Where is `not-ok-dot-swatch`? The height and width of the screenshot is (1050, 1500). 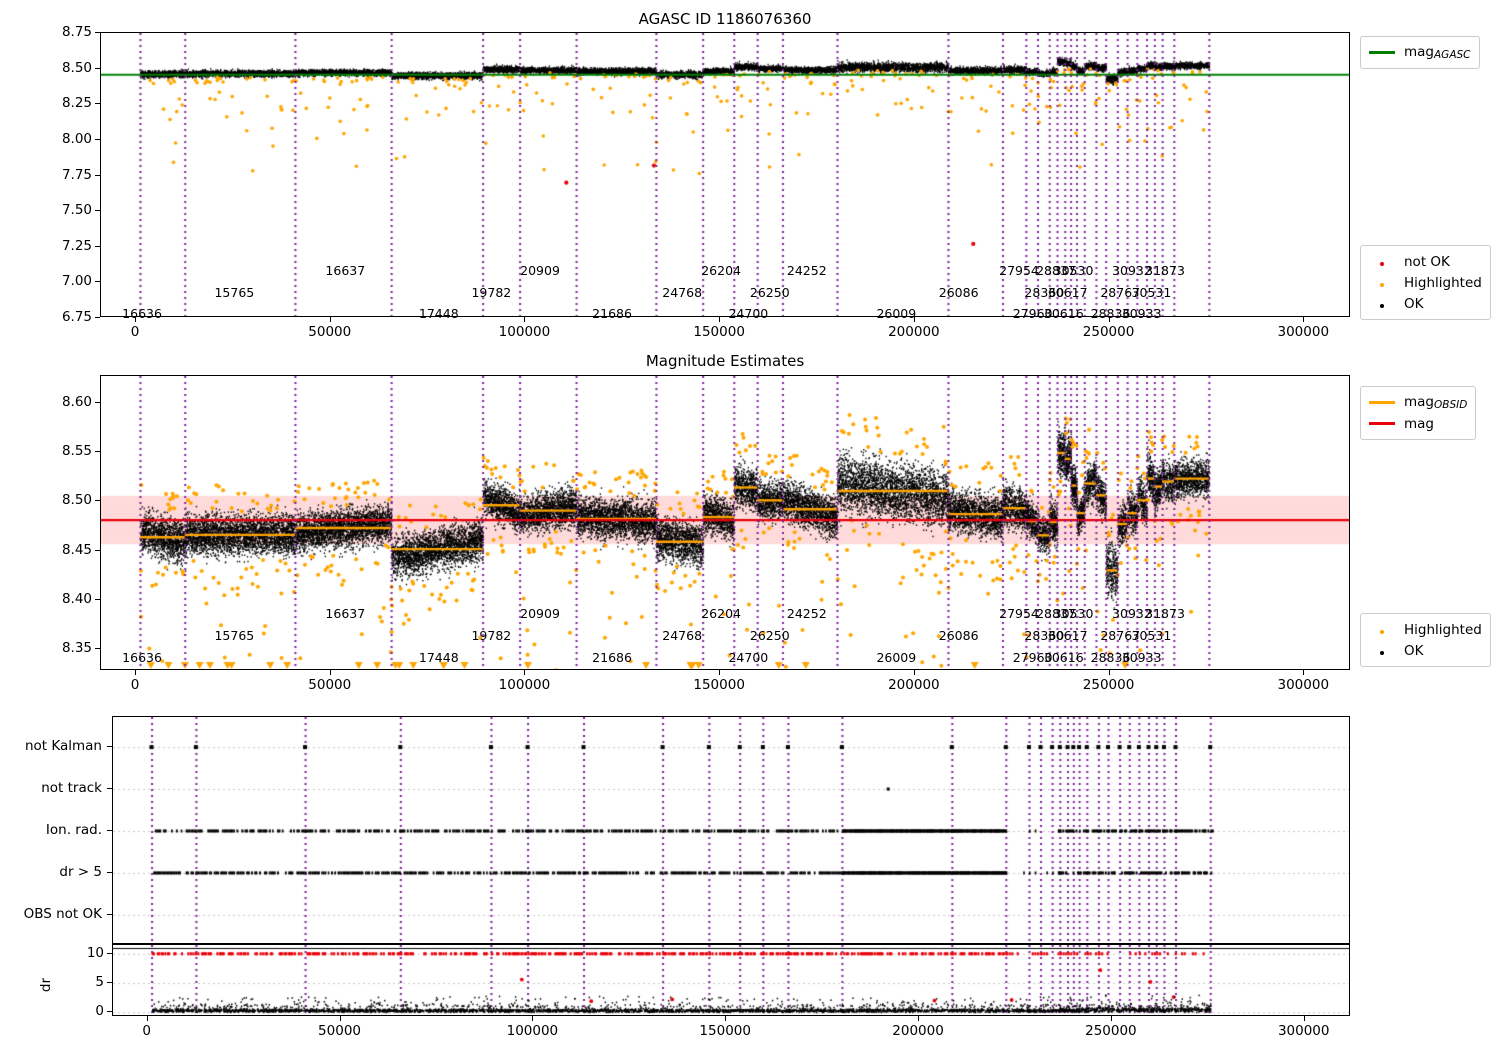
not-ok-dot-swatch is located at coordinates (1382, 262).